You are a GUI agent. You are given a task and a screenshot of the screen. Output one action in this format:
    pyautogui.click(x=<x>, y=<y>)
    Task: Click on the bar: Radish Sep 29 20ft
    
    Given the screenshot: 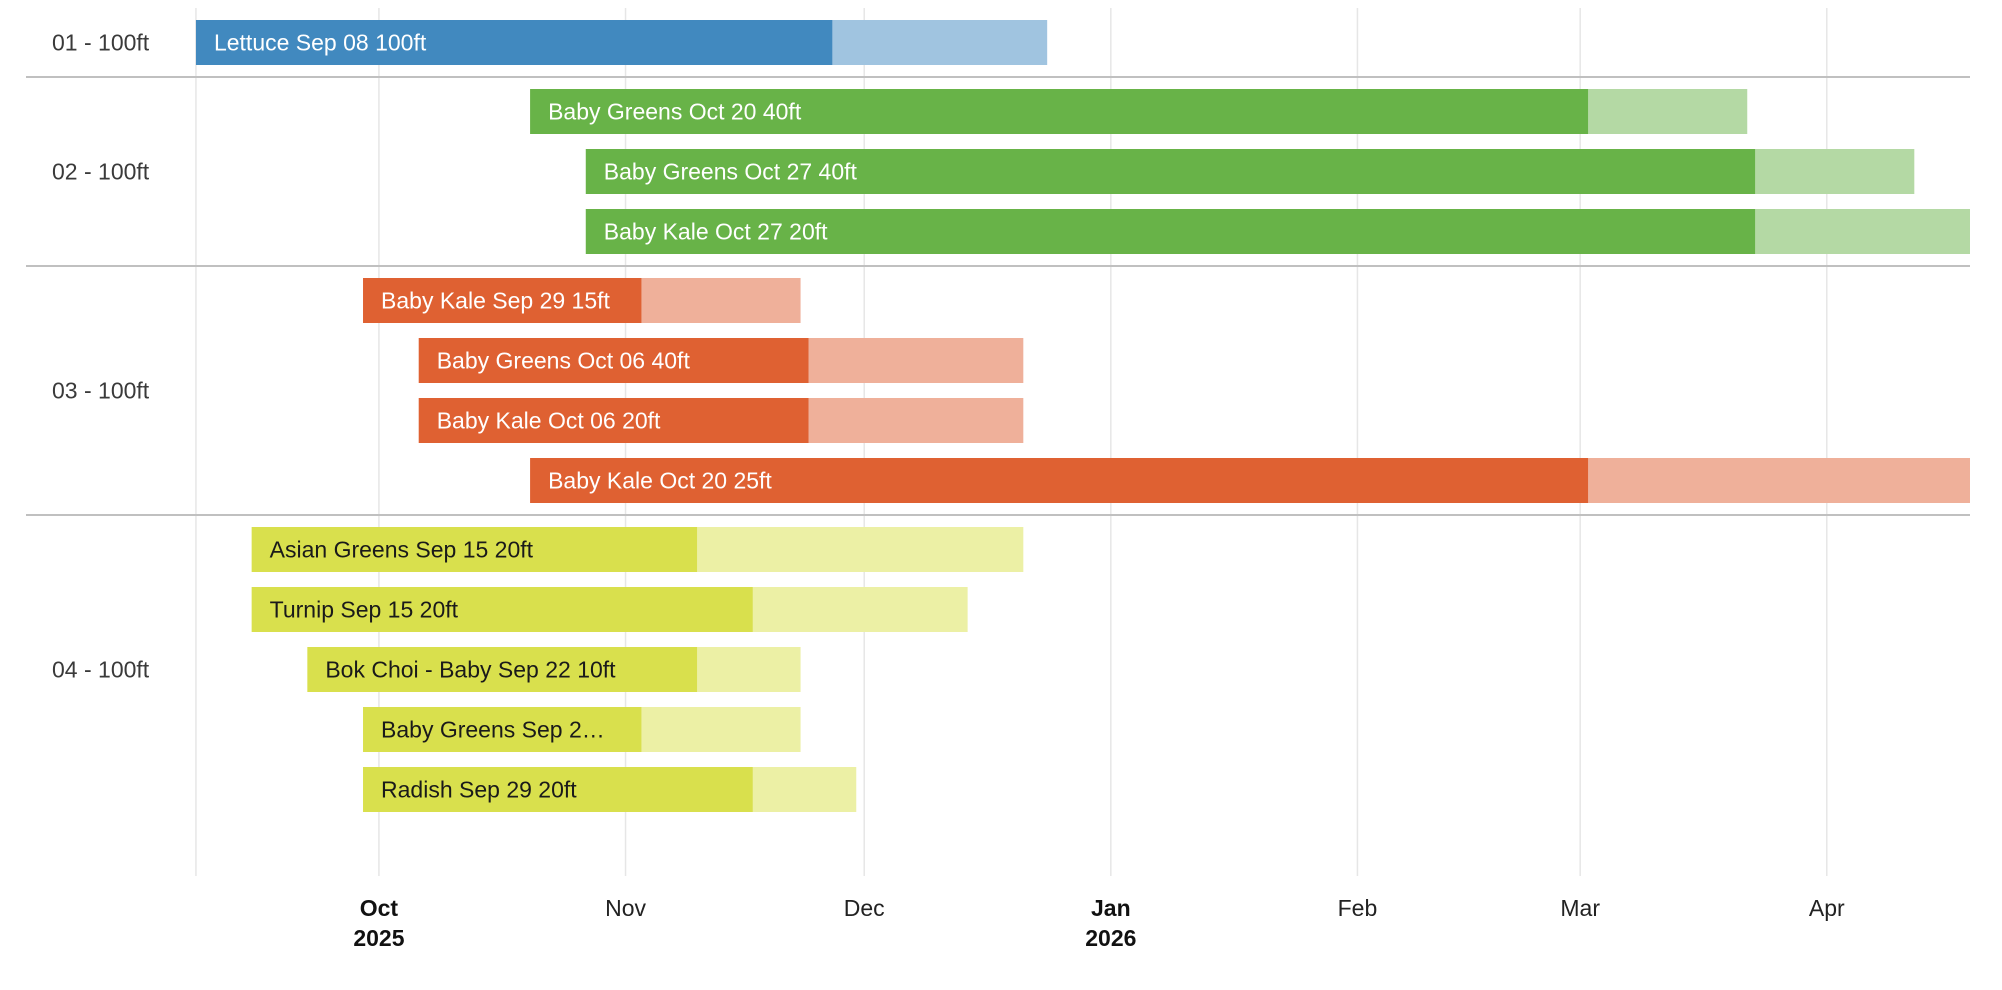 What is the action you would take?
    pyautogui.click(x=610, y=789)
    